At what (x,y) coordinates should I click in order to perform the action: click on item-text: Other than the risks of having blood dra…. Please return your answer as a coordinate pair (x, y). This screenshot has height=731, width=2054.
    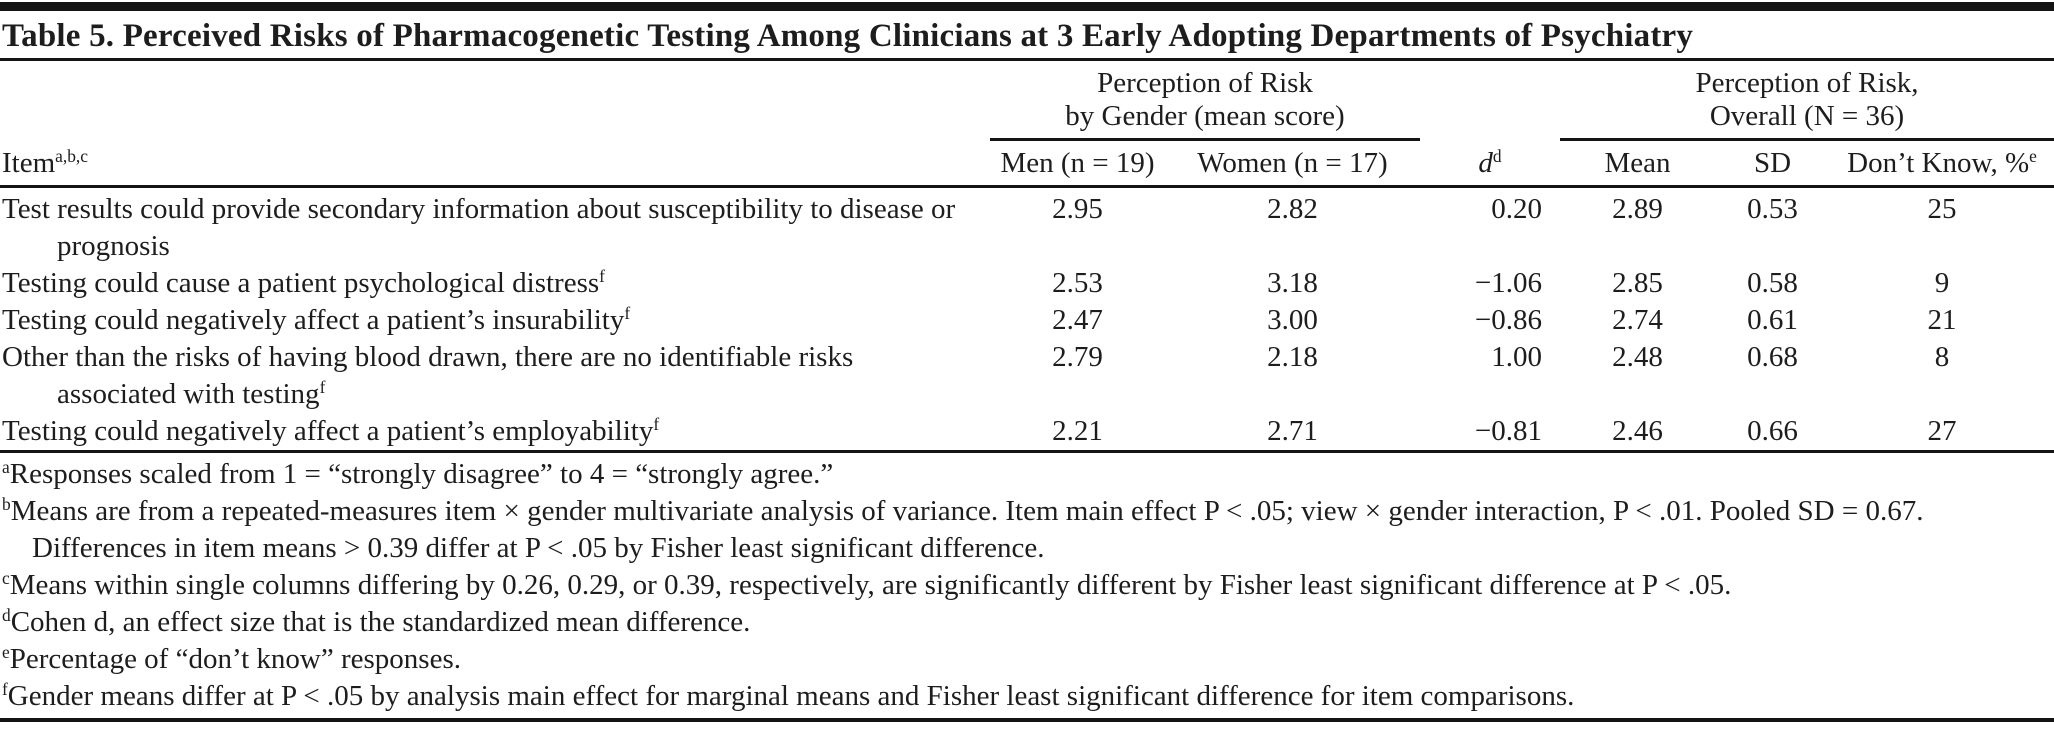
    Looking at the image, I should click on (428, 375).